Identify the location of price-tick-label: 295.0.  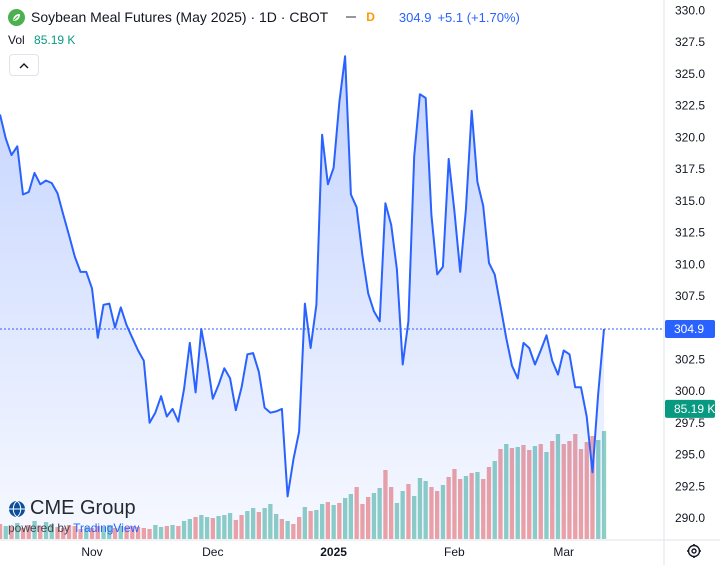
(690, 455).